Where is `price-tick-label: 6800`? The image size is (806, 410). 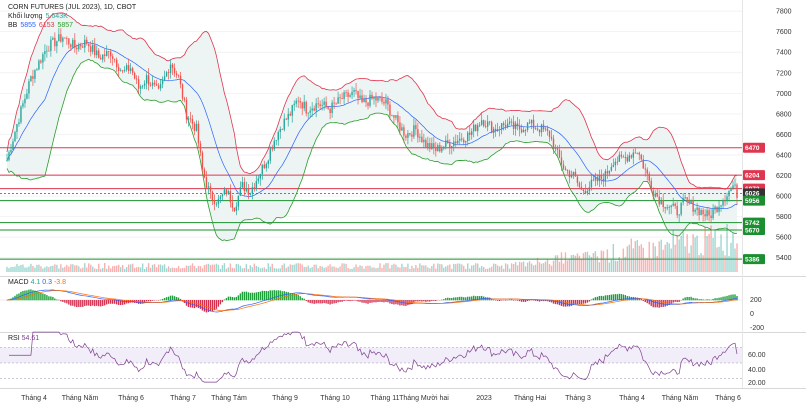
price-tick-label: 6800 is located at coordinates (784, 114).